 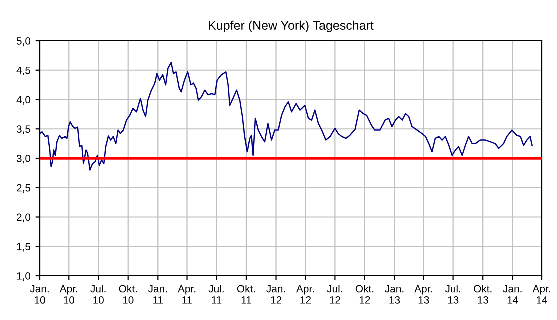 I want to click on x-tick-label: Jan. 11, so click(x=158, y=294).